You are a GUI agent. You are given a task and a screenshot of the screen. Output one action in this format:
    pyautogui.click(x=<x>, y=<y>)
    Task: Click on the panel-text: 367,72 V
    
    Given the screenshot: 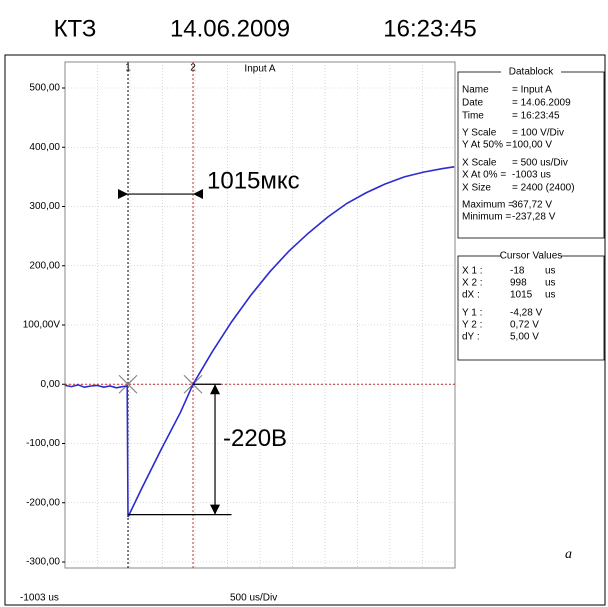 What is the action you would take?
    pyautogui.click(x=532, y=205)
    